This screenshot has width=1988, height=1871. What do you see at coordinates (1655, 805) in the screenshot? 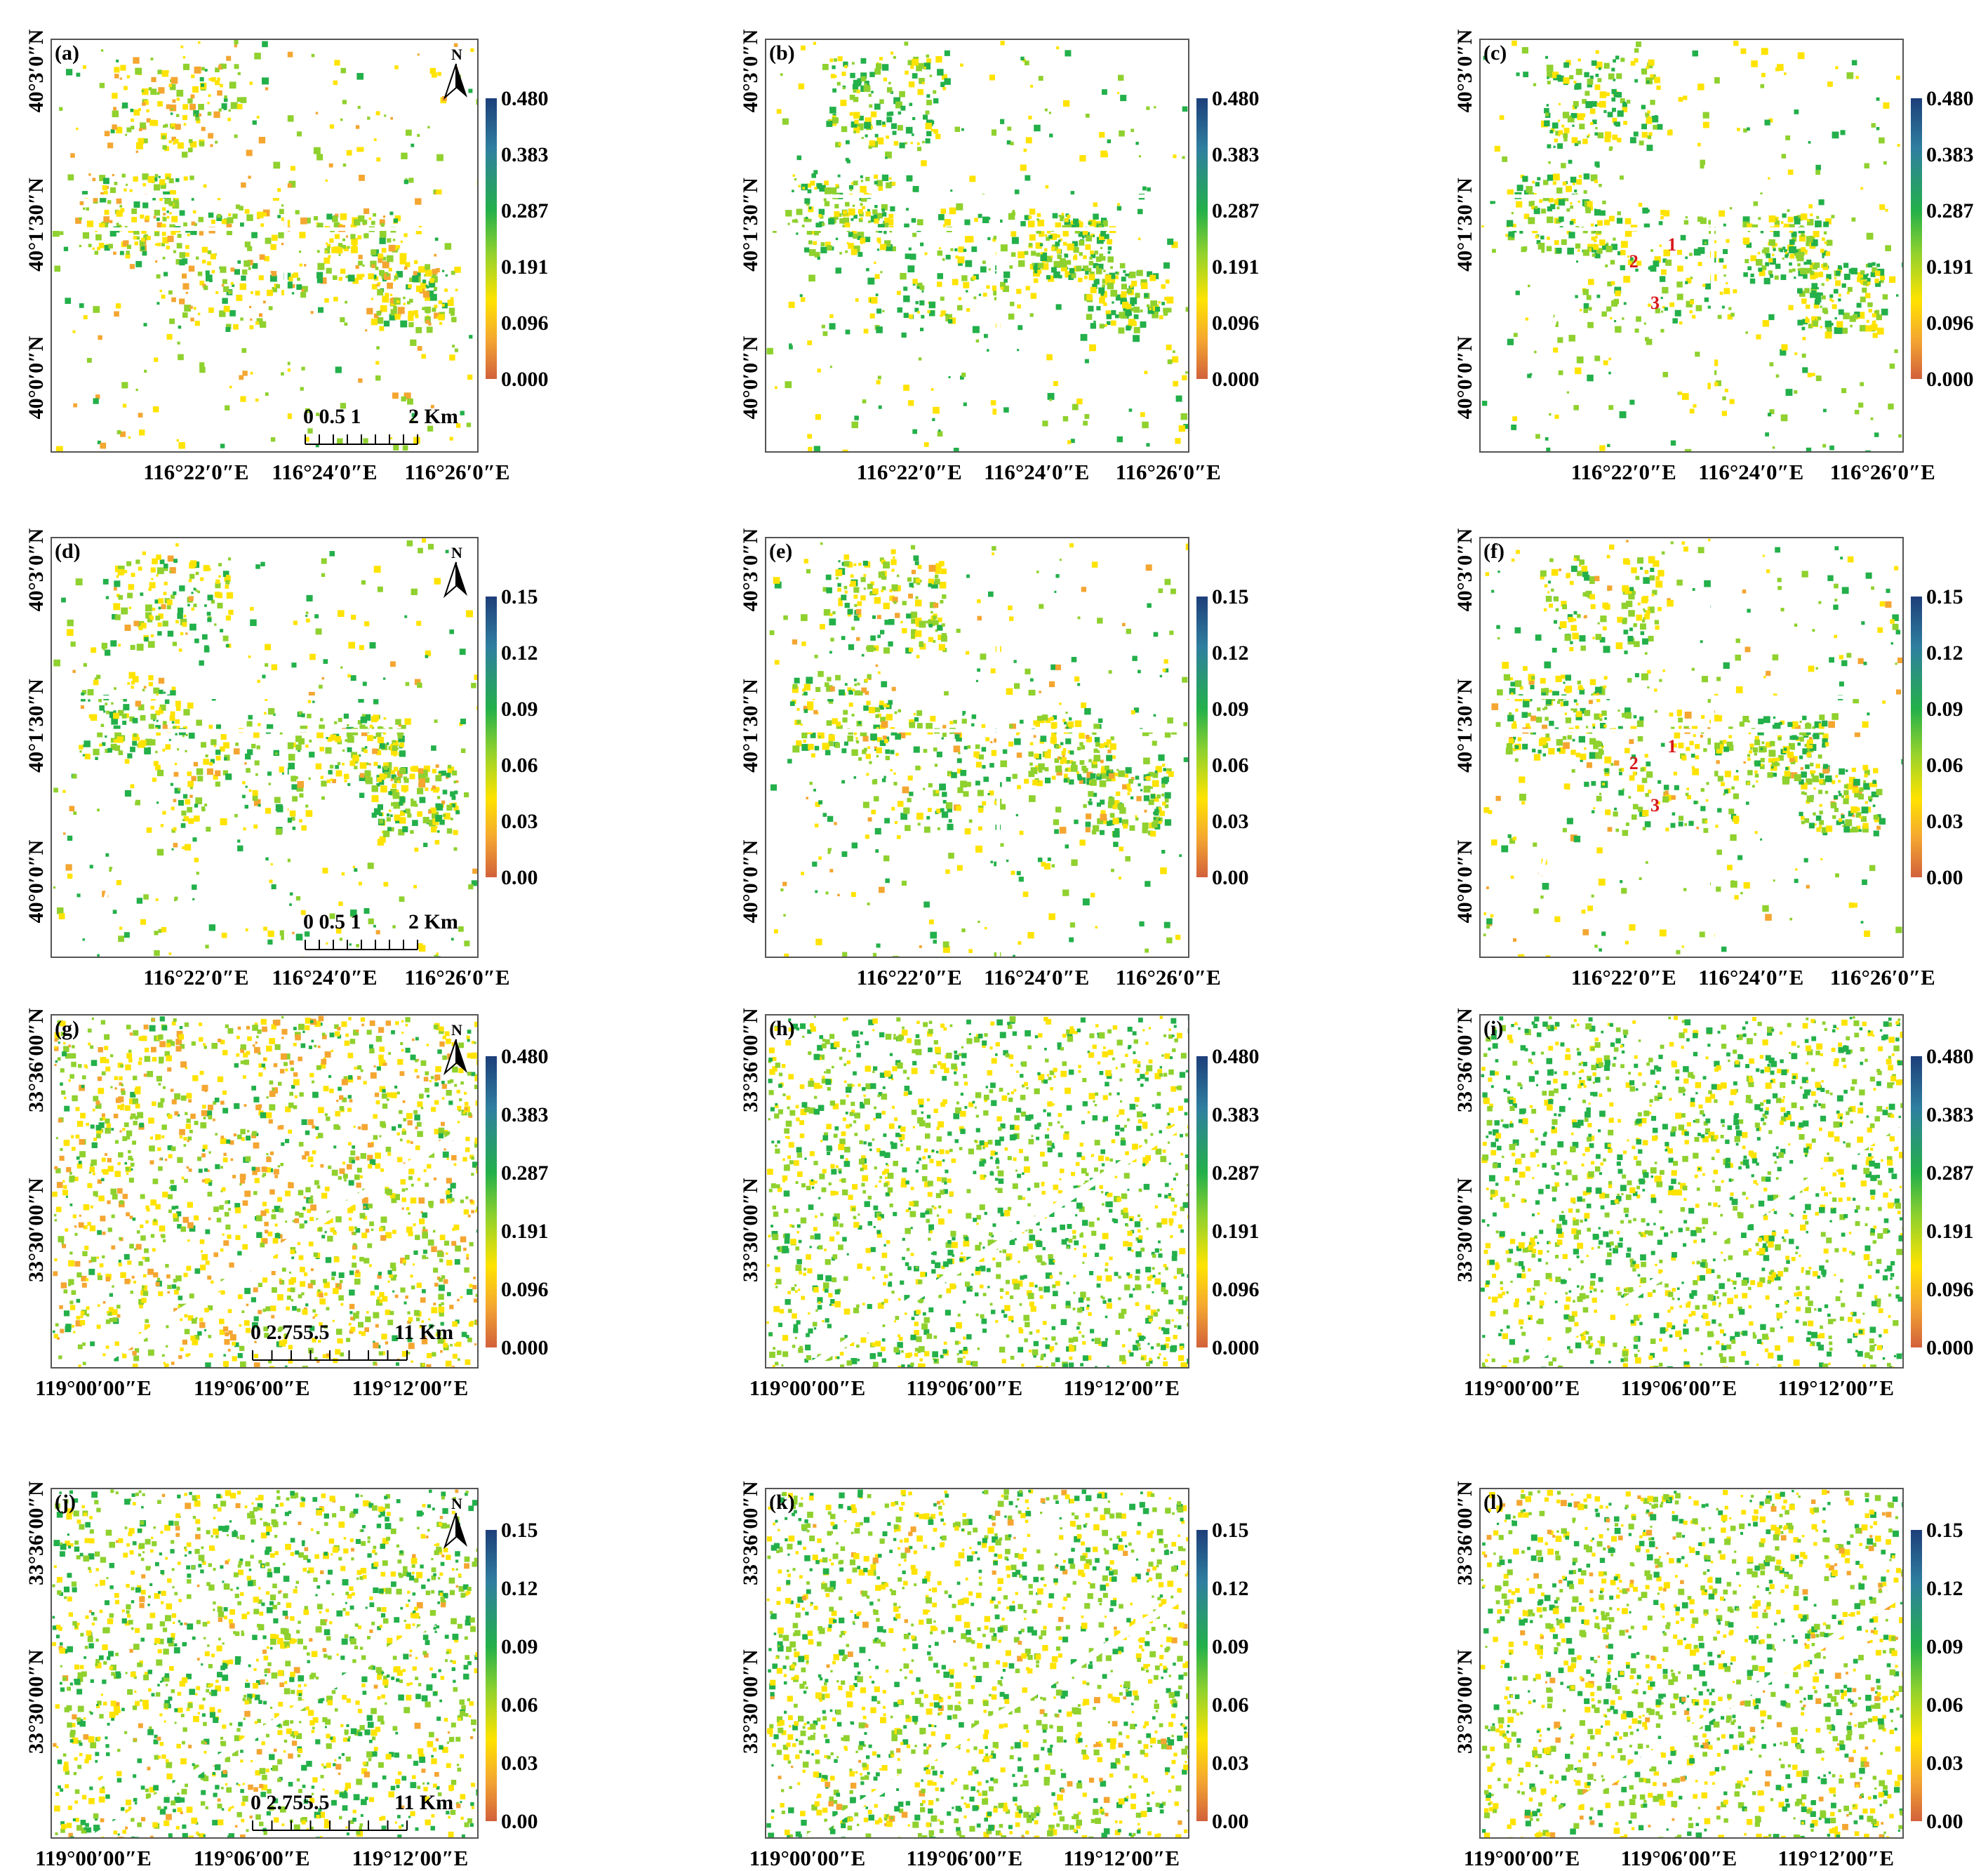
I see `site-marker: 3` at bounding box center [1655, 805].